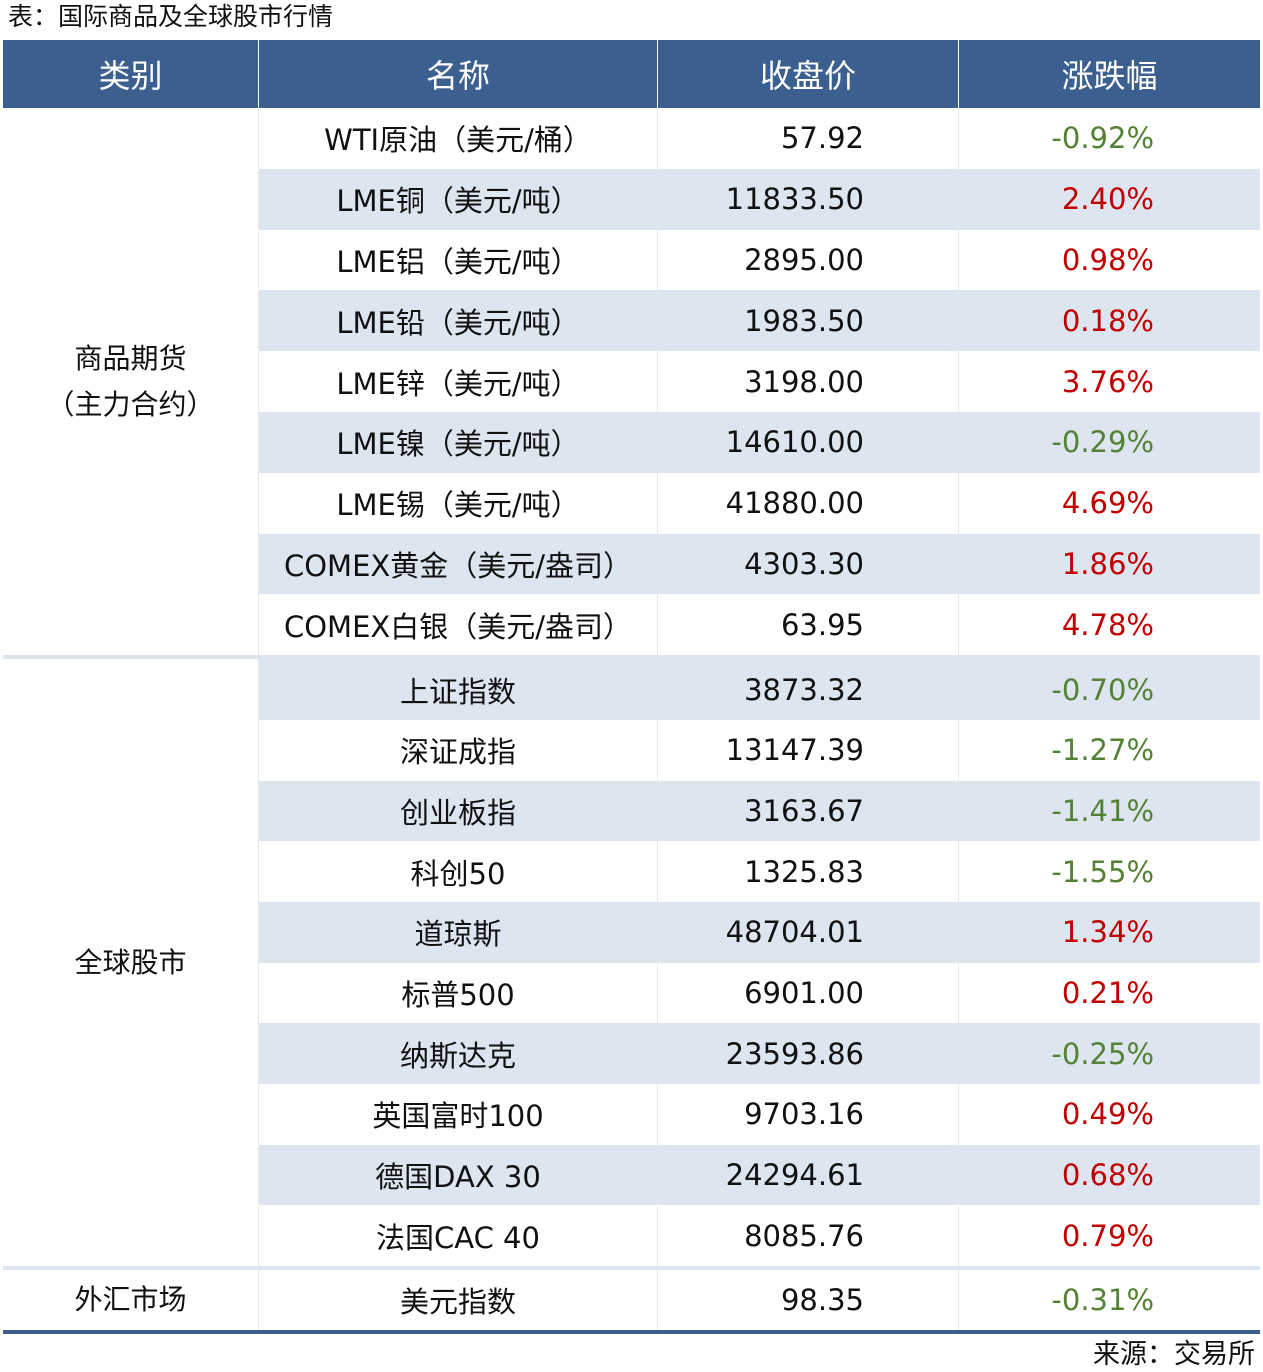 The height and width of the screenshot is (1372, 1263). I want to click on item-name: LME锌（美元/吨）, so click(457, 381).